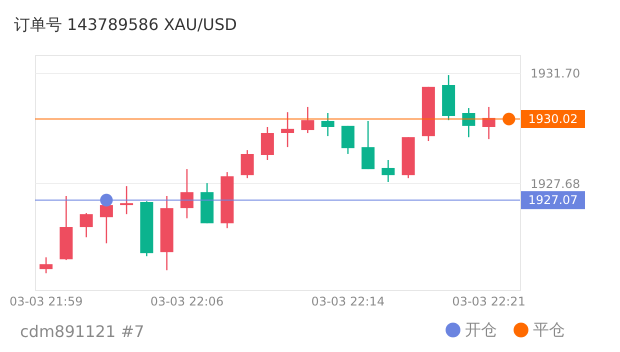  Describe the element at coordinates (553, 119) in the screenshot. I see `ref-line-label: 1930.02` at that location.